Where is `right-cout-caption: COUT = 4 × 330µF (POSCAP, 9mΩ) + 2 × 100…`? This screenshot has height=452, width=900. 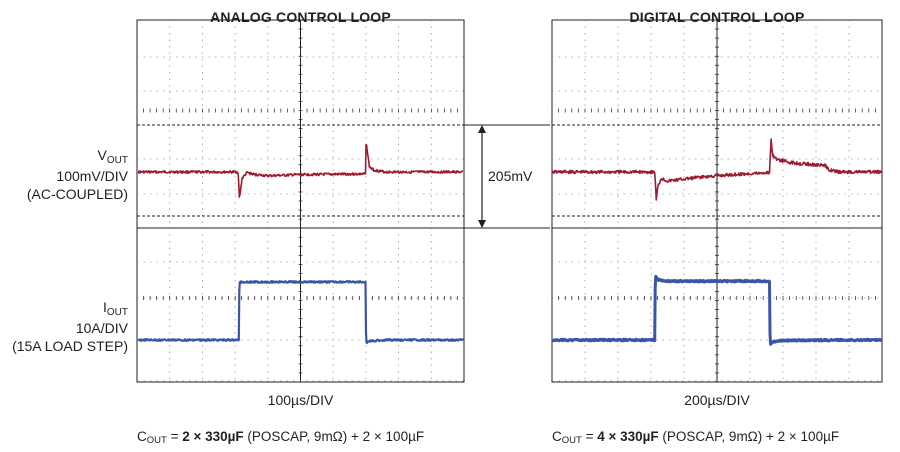
right-cout-caption: COUT = 4 × 330µF (POSCAP, 9mΩ) + 2 × 100… is located at coordinates (696, 437).